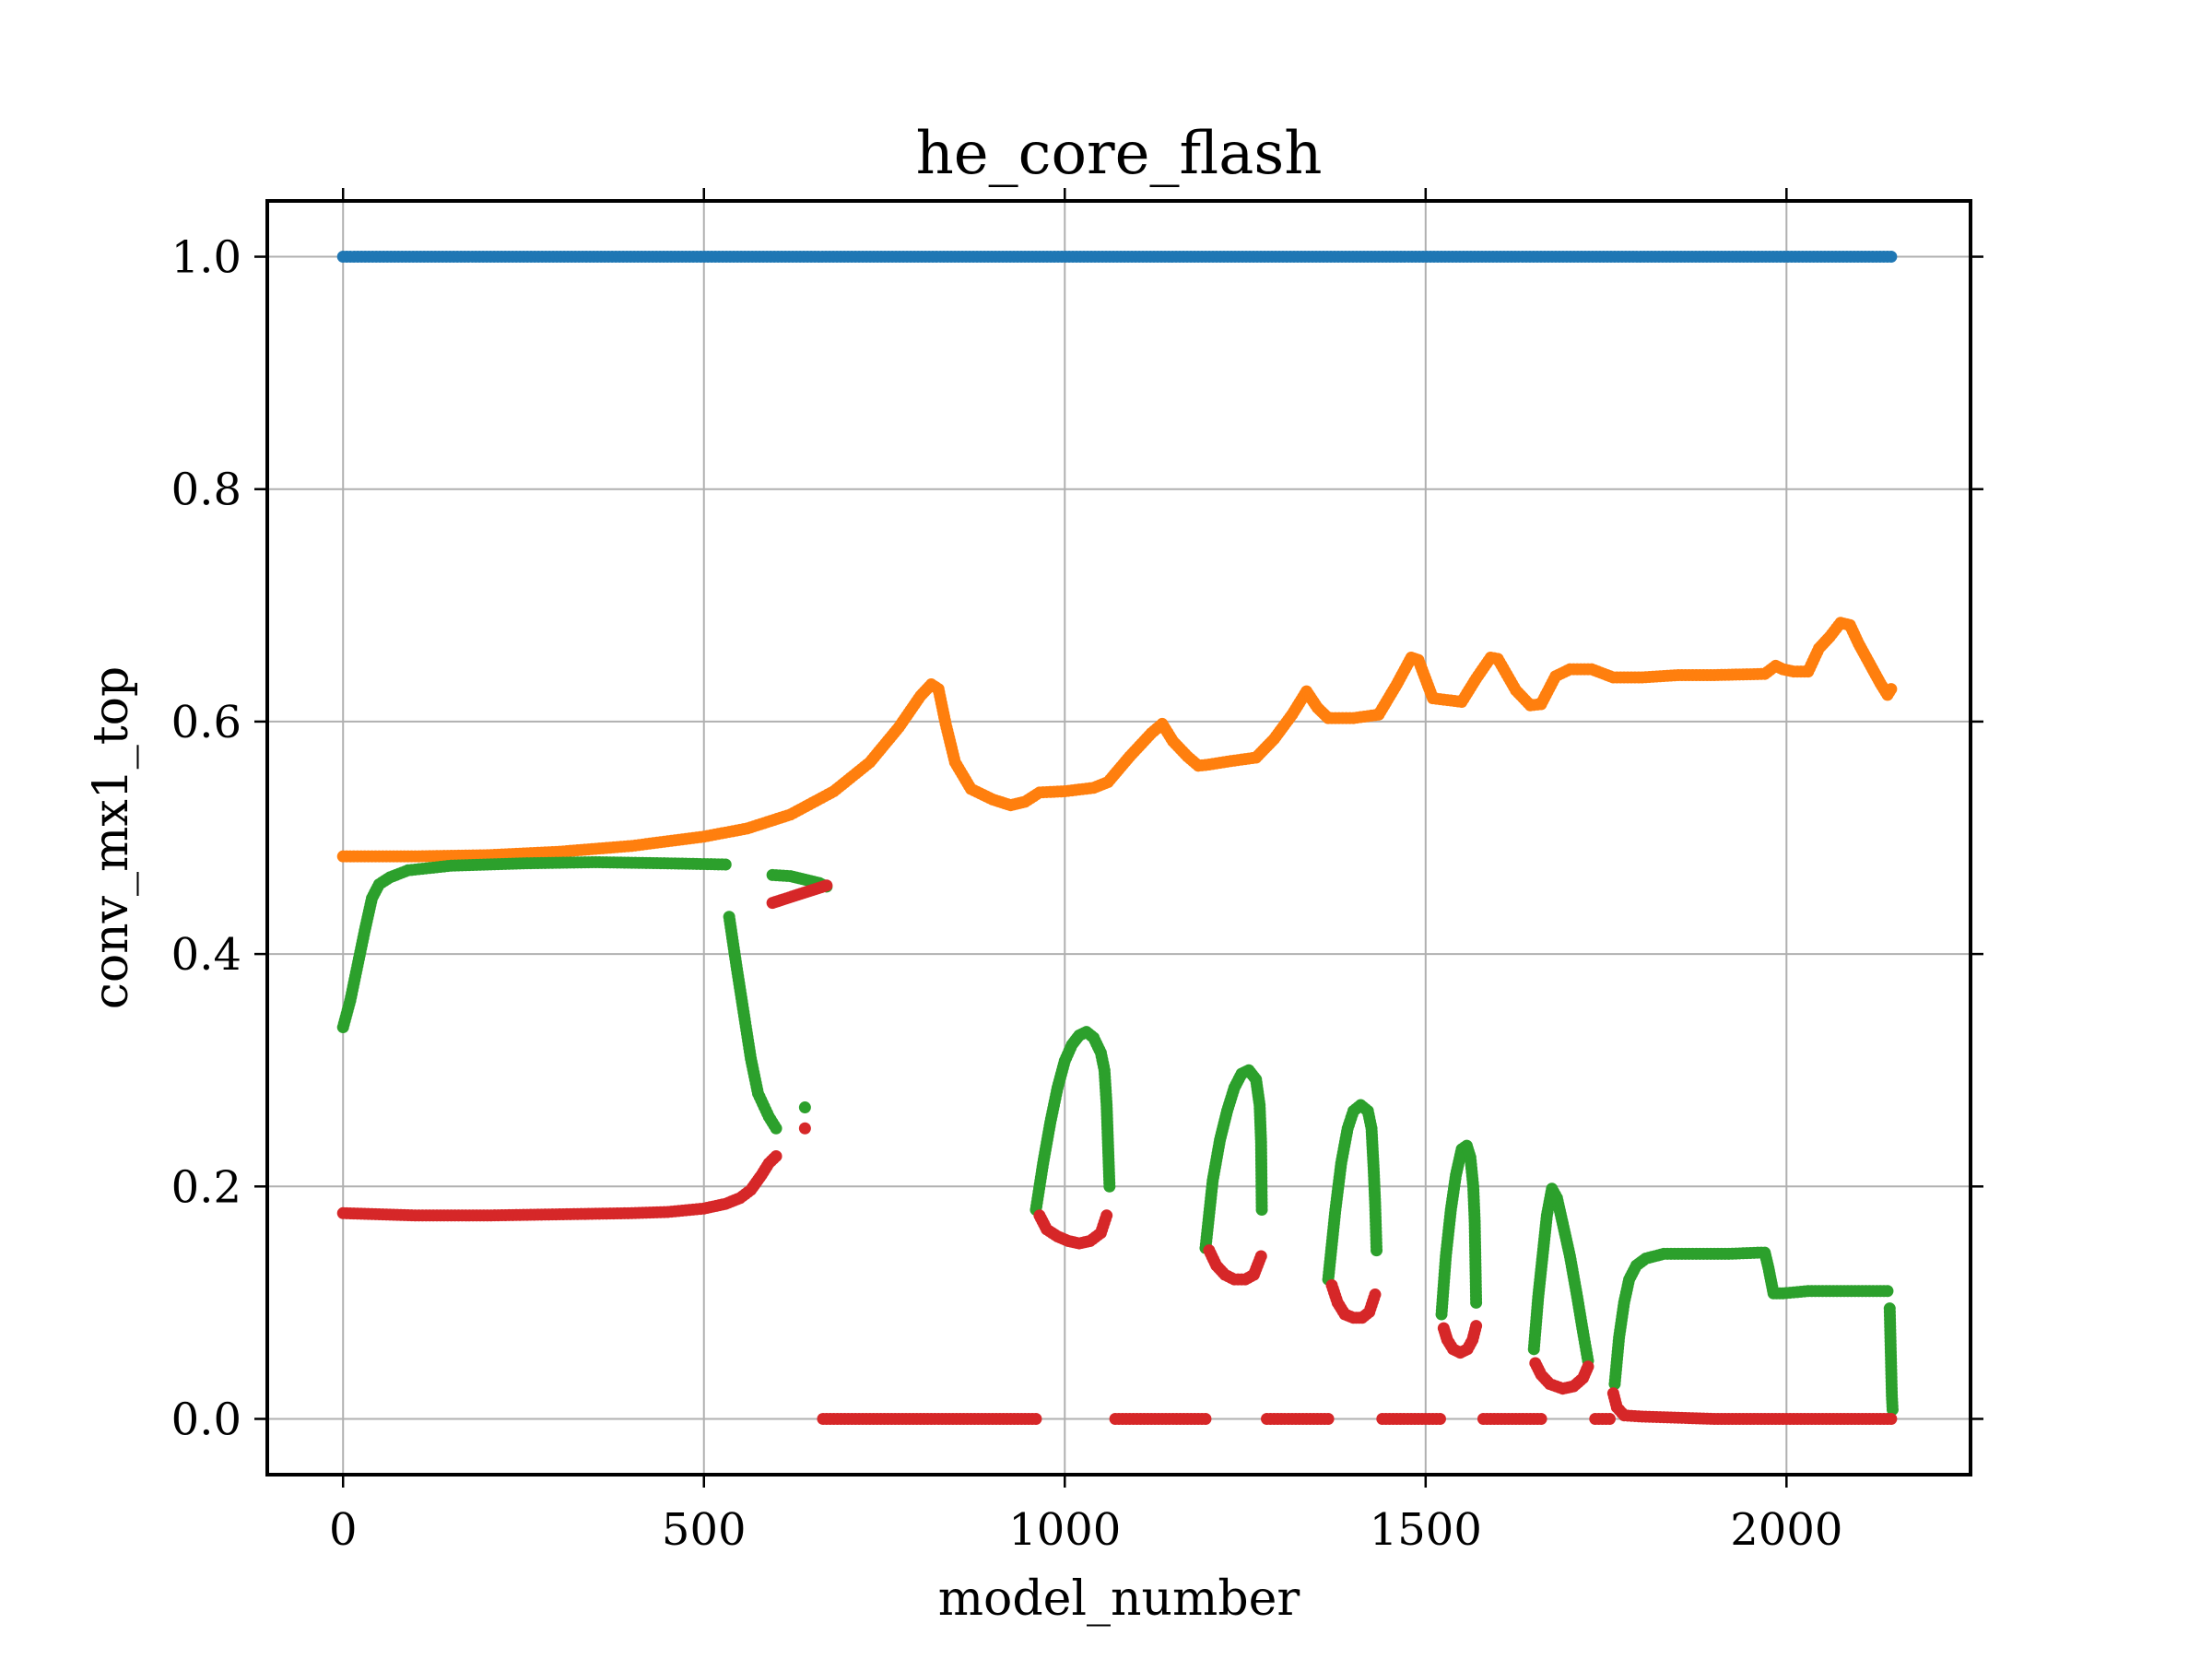 This screenshot has height=1659, width=2212. Describe the element at coordinates (206, 490) in the screenshot. I see `y-tick-label: 0.8` at that location.